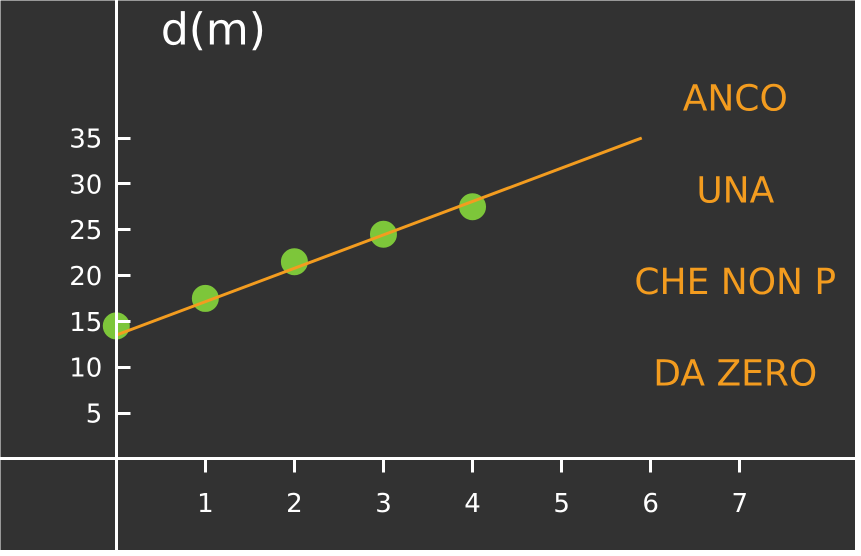 Image resolution: width=861 pixels, height=556 pixels. What do you see at coordinates (94, 415) in the screenshot?
I see `y-tick-label: 5` at bounding box center [94, 415].